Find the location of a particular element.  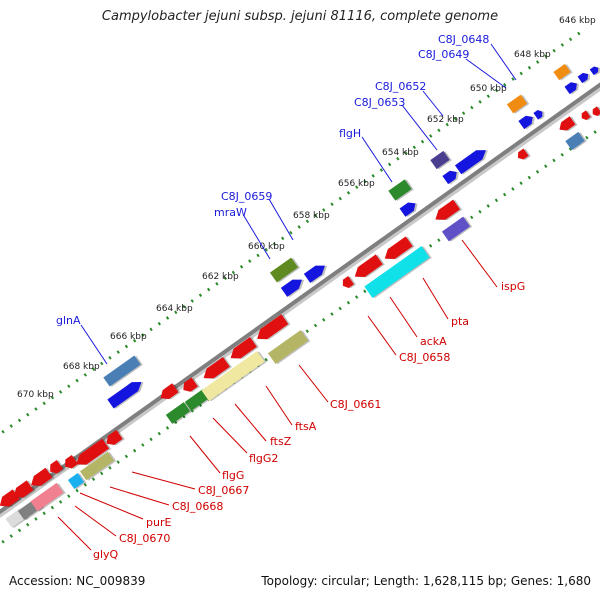

scale-label: 670 kbp is located at coordinates (35, 395).